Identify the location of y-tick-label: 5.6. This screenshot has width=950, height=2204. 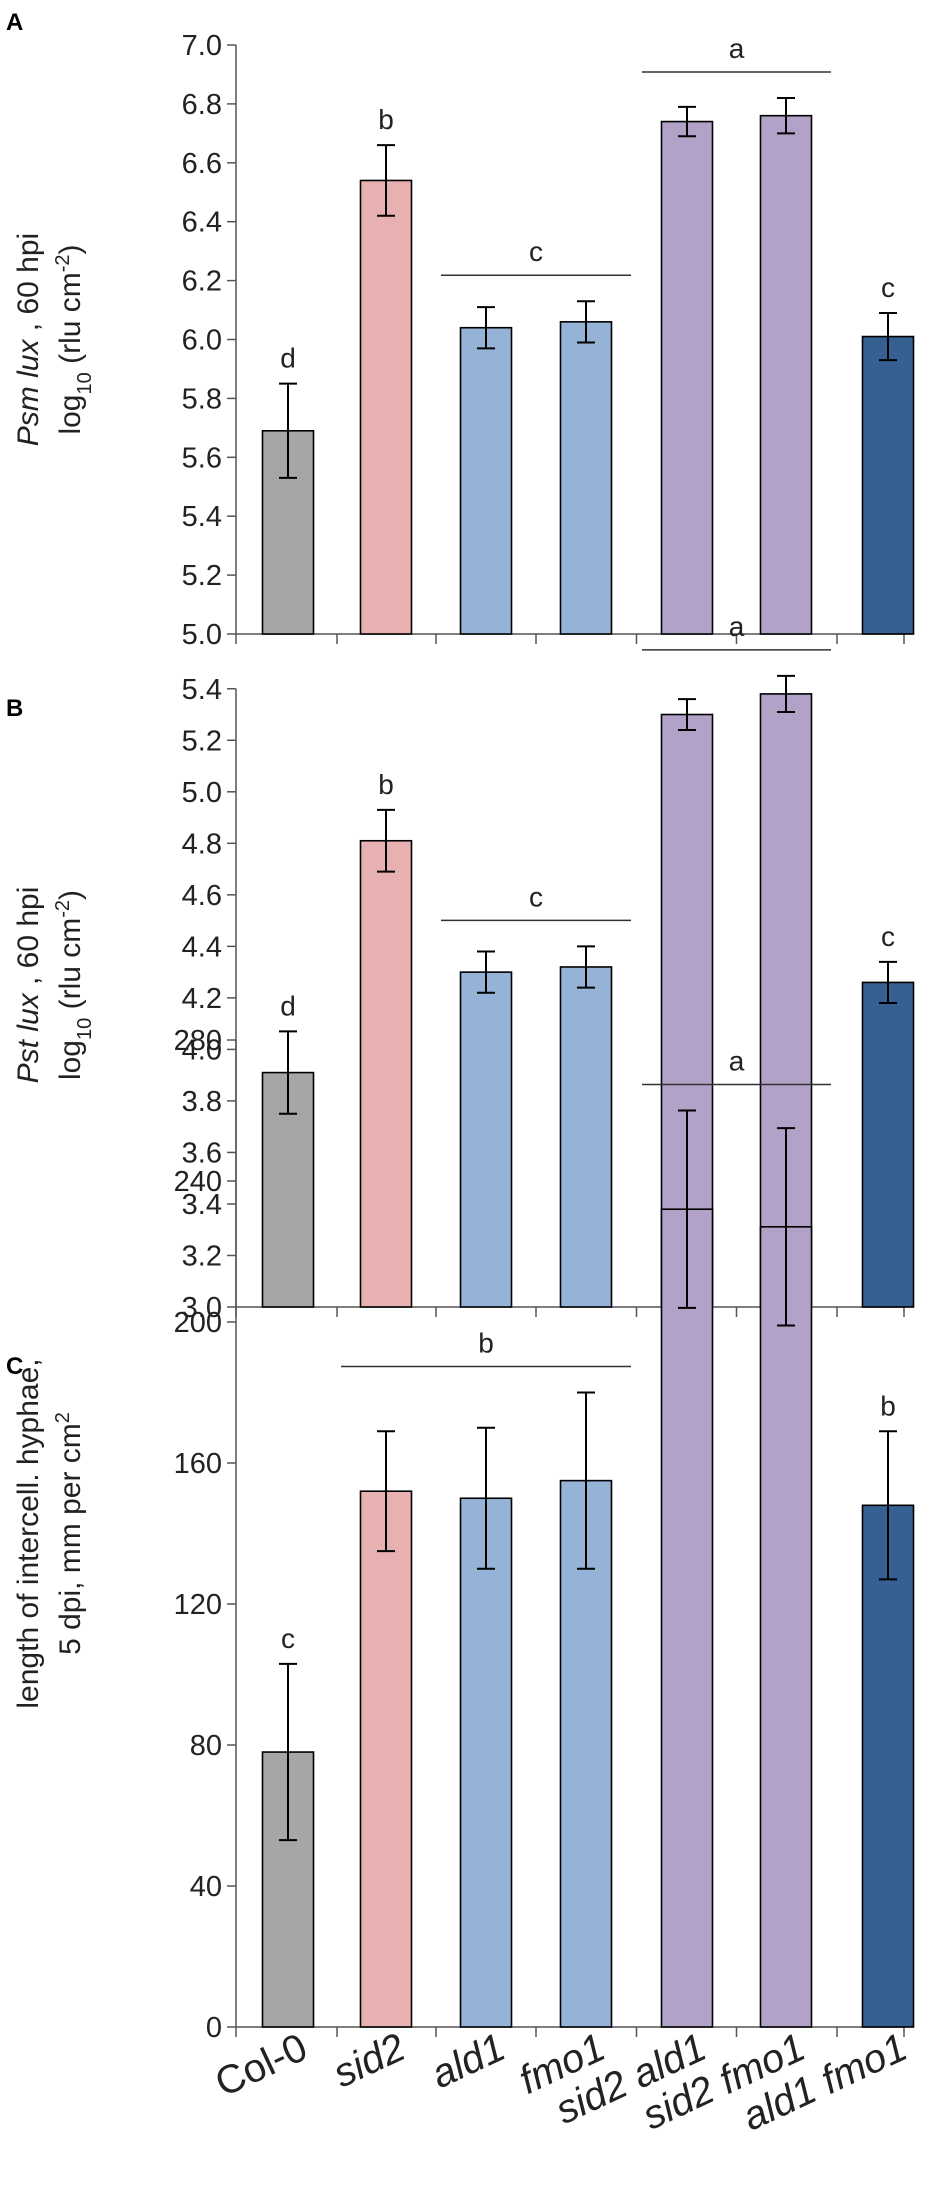
(202, 458).